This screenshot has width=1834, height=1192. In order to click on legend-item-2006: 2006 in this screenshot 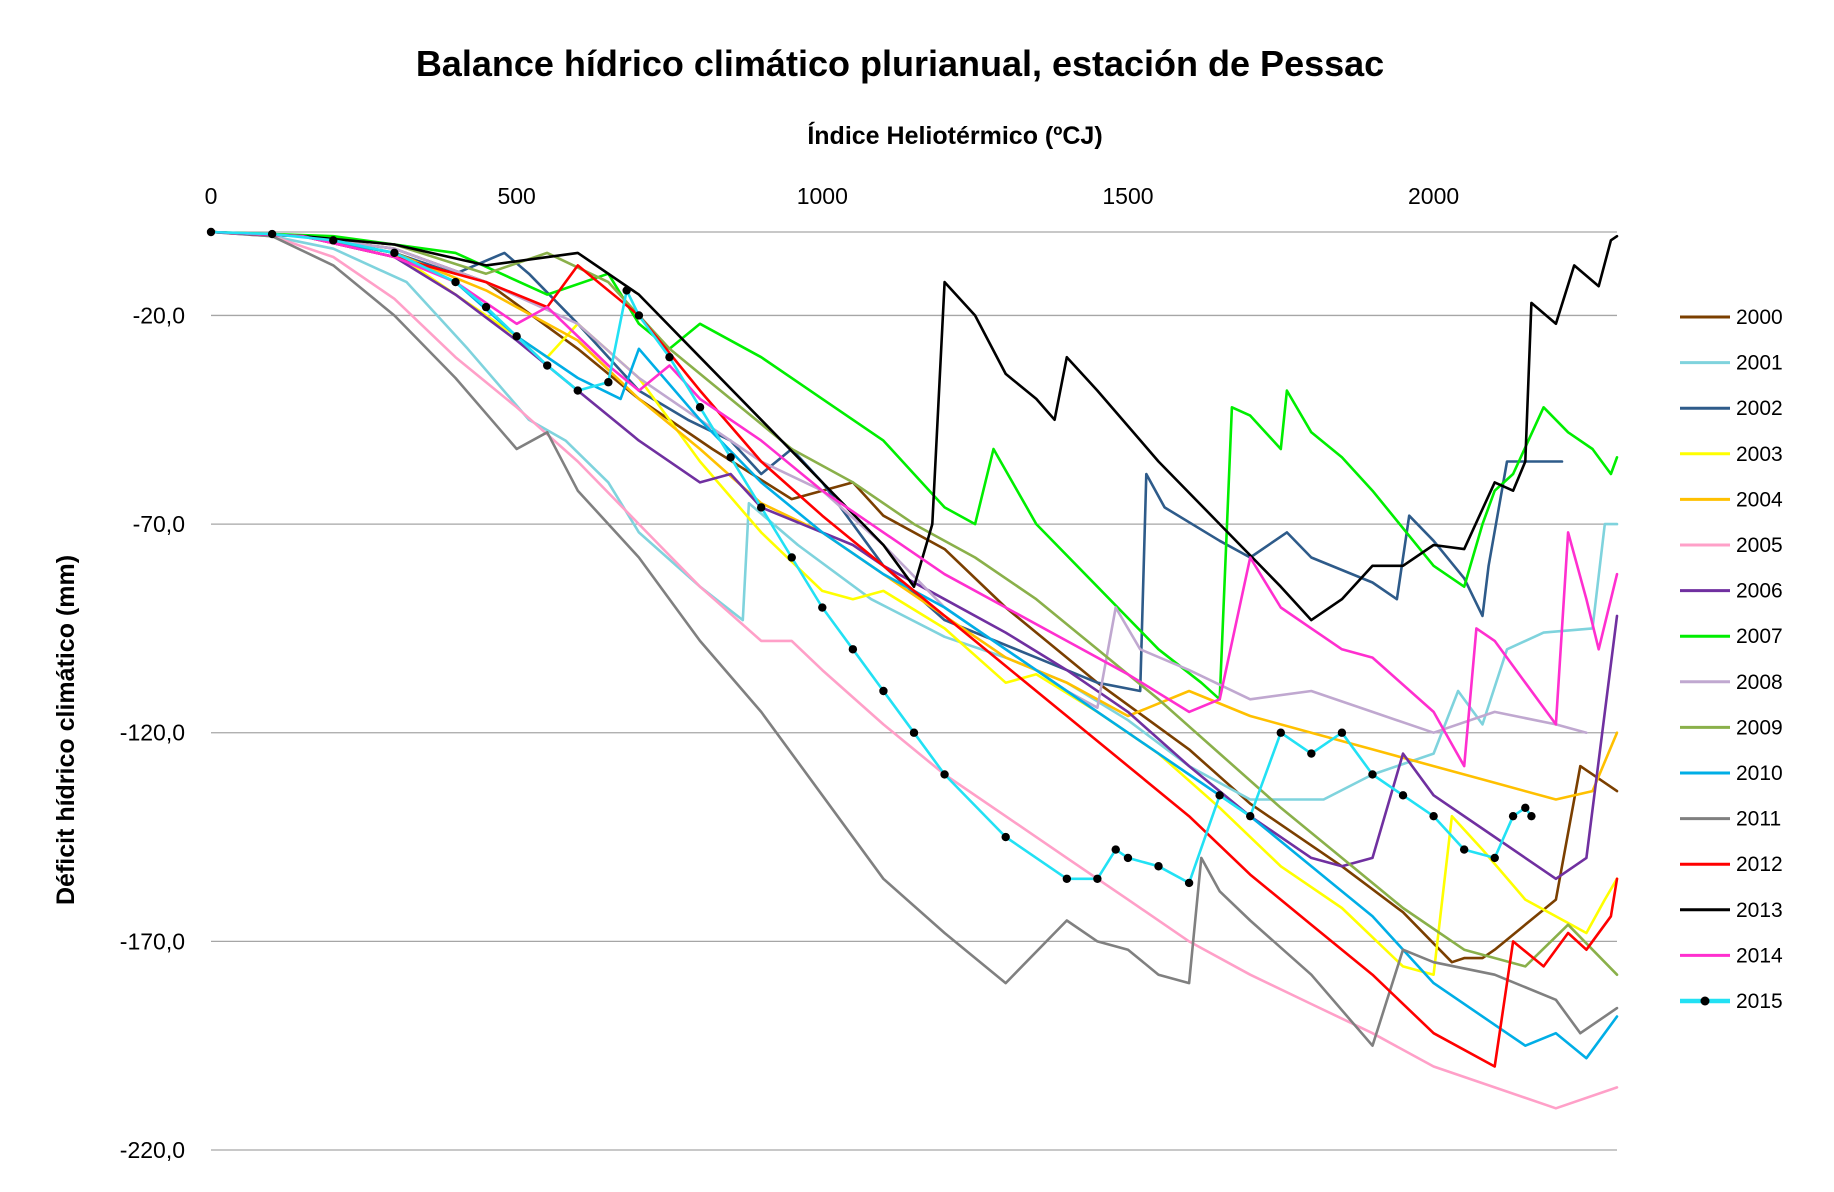, I will do `click(1731, 591)`.